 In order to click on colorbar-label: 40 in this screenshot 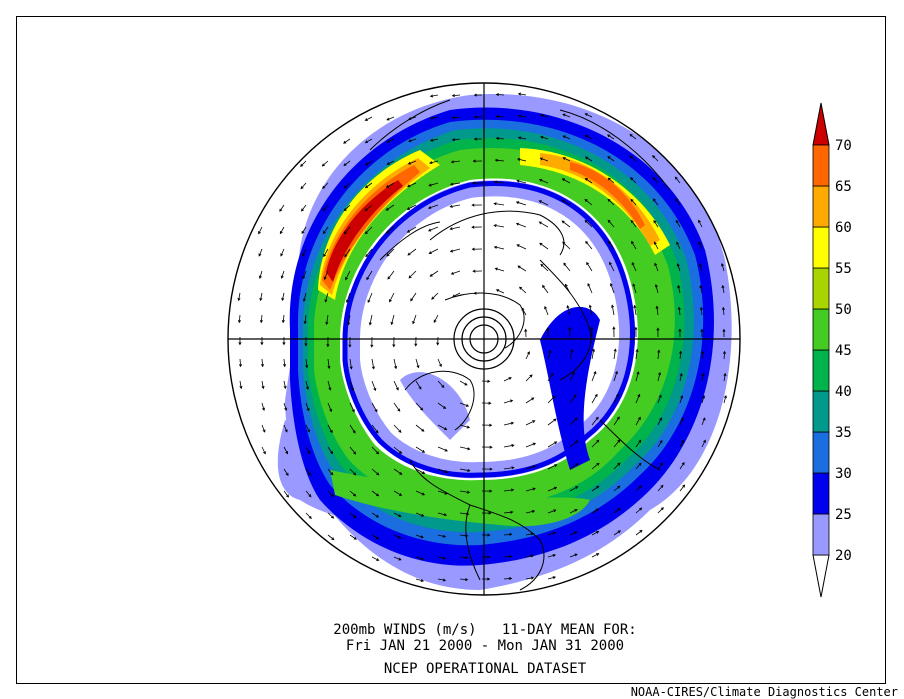, I will do `click(843, 392)`.